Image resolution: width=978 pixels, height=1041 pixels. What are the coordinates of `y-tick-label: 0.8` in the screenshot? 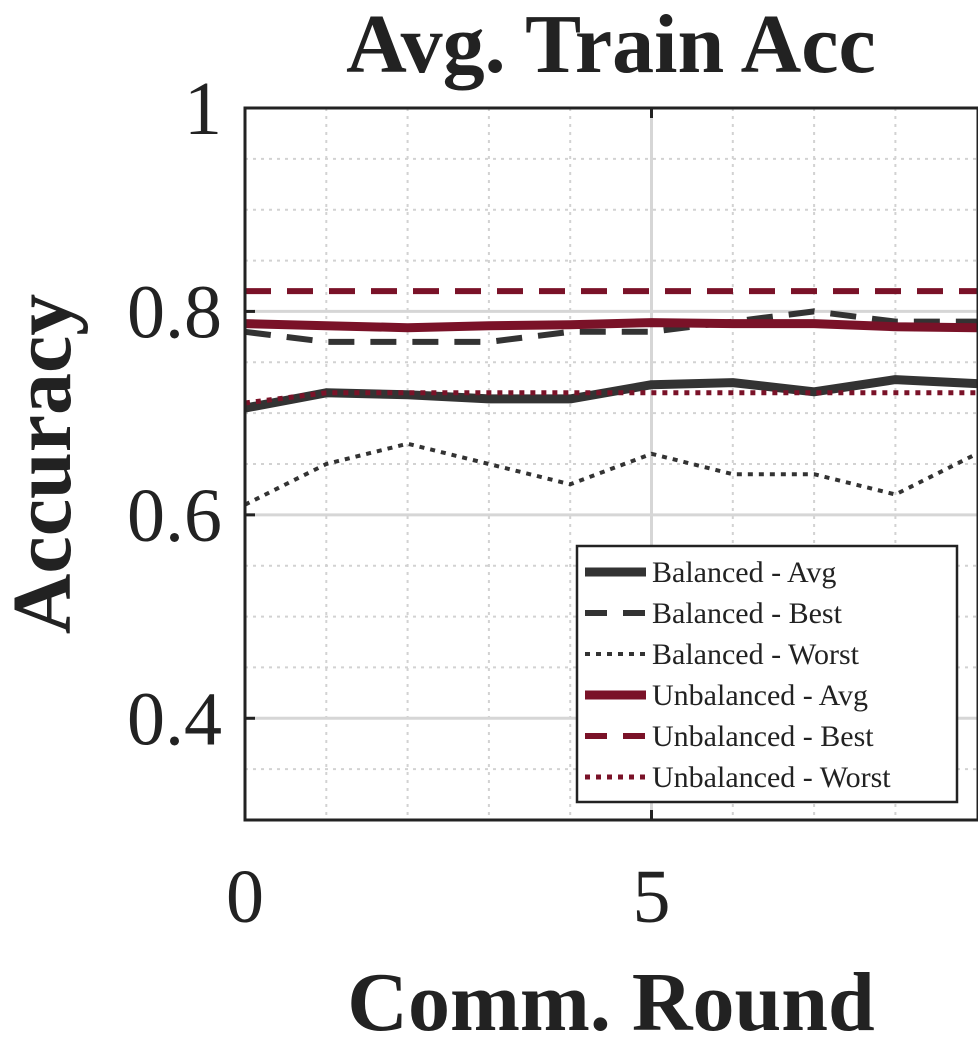 It's located at (174, 312).